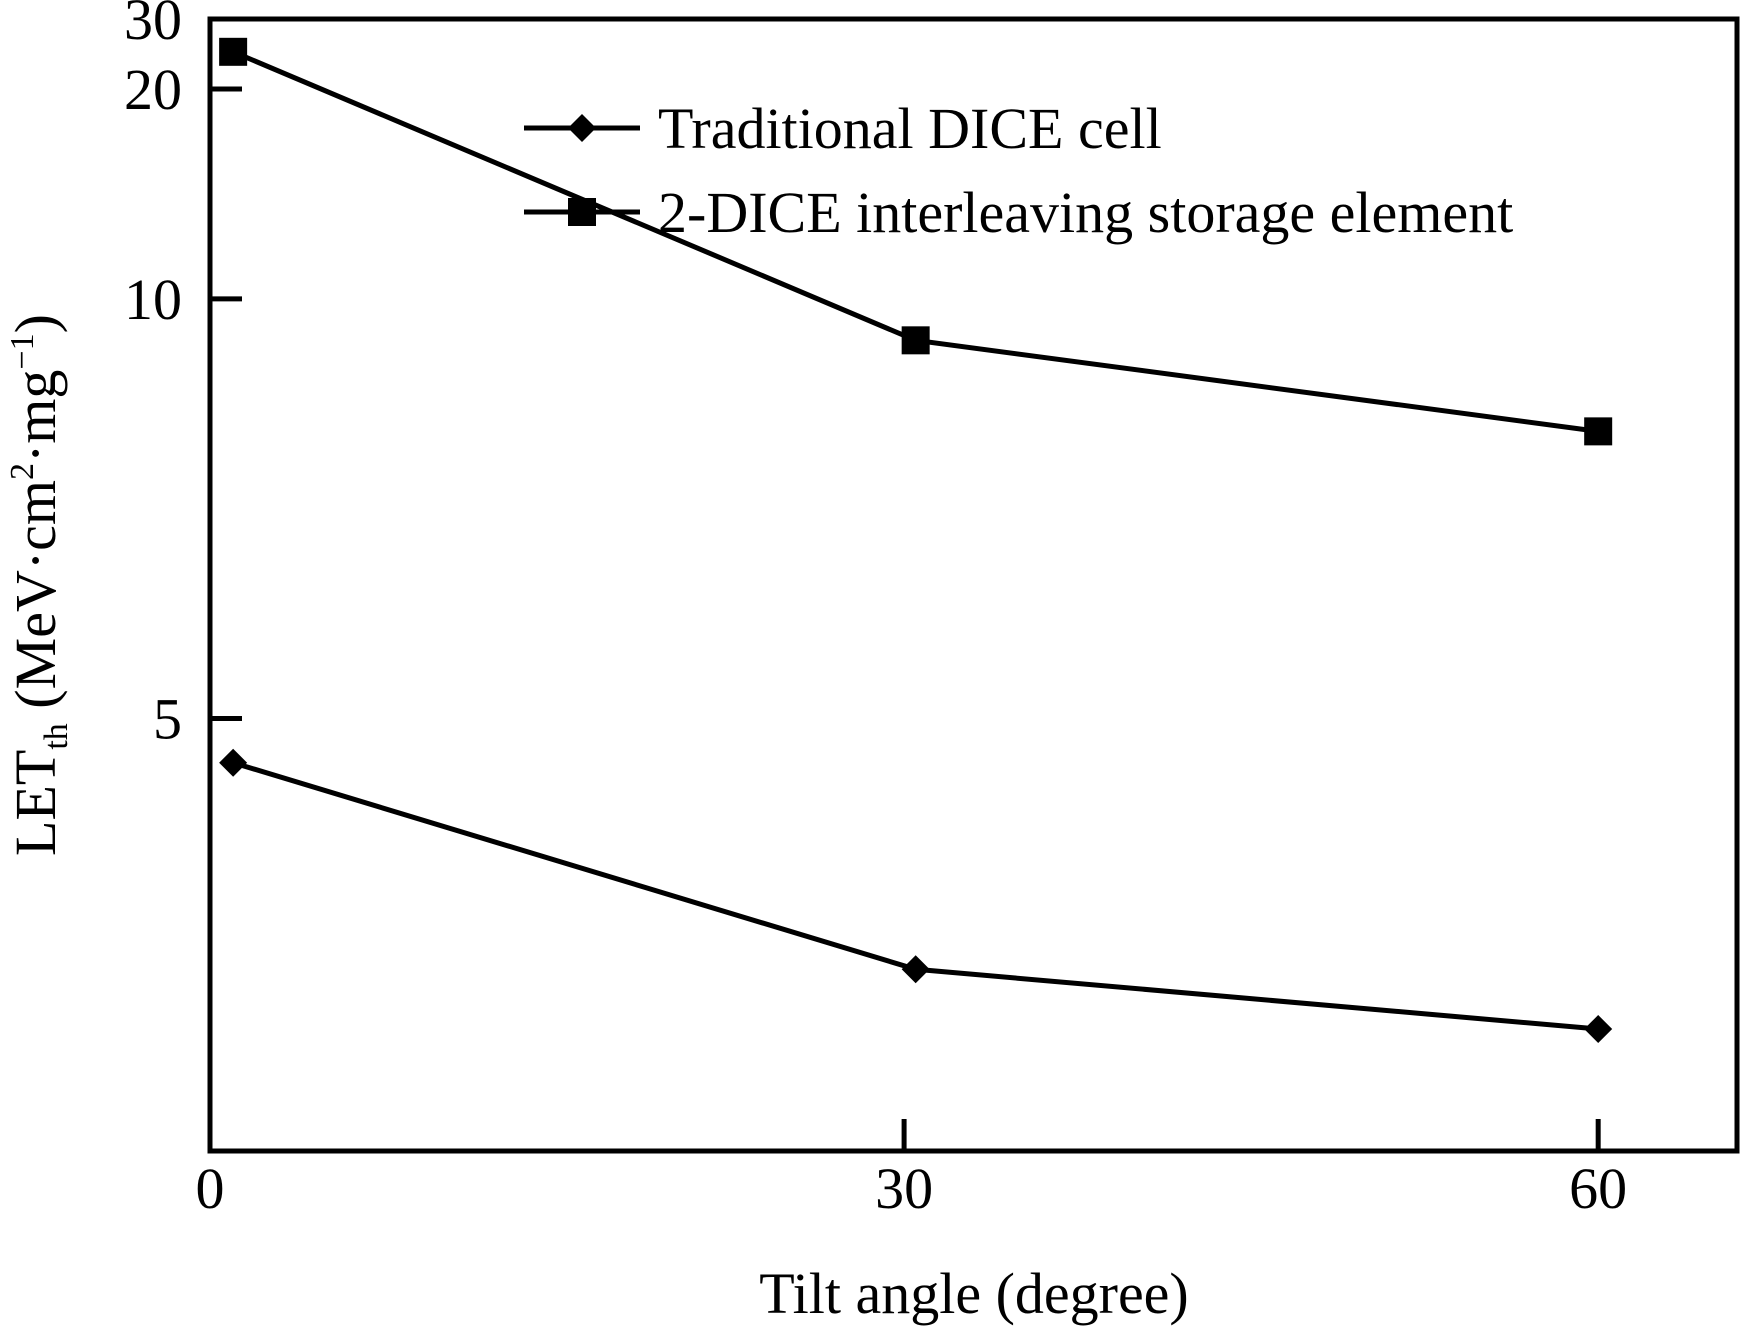 The height and width of the screenshot is (1331, 1740). Describe the element at coordinates (153, 299) in the screenshot. I see `y-tick-label: 10` at that location.